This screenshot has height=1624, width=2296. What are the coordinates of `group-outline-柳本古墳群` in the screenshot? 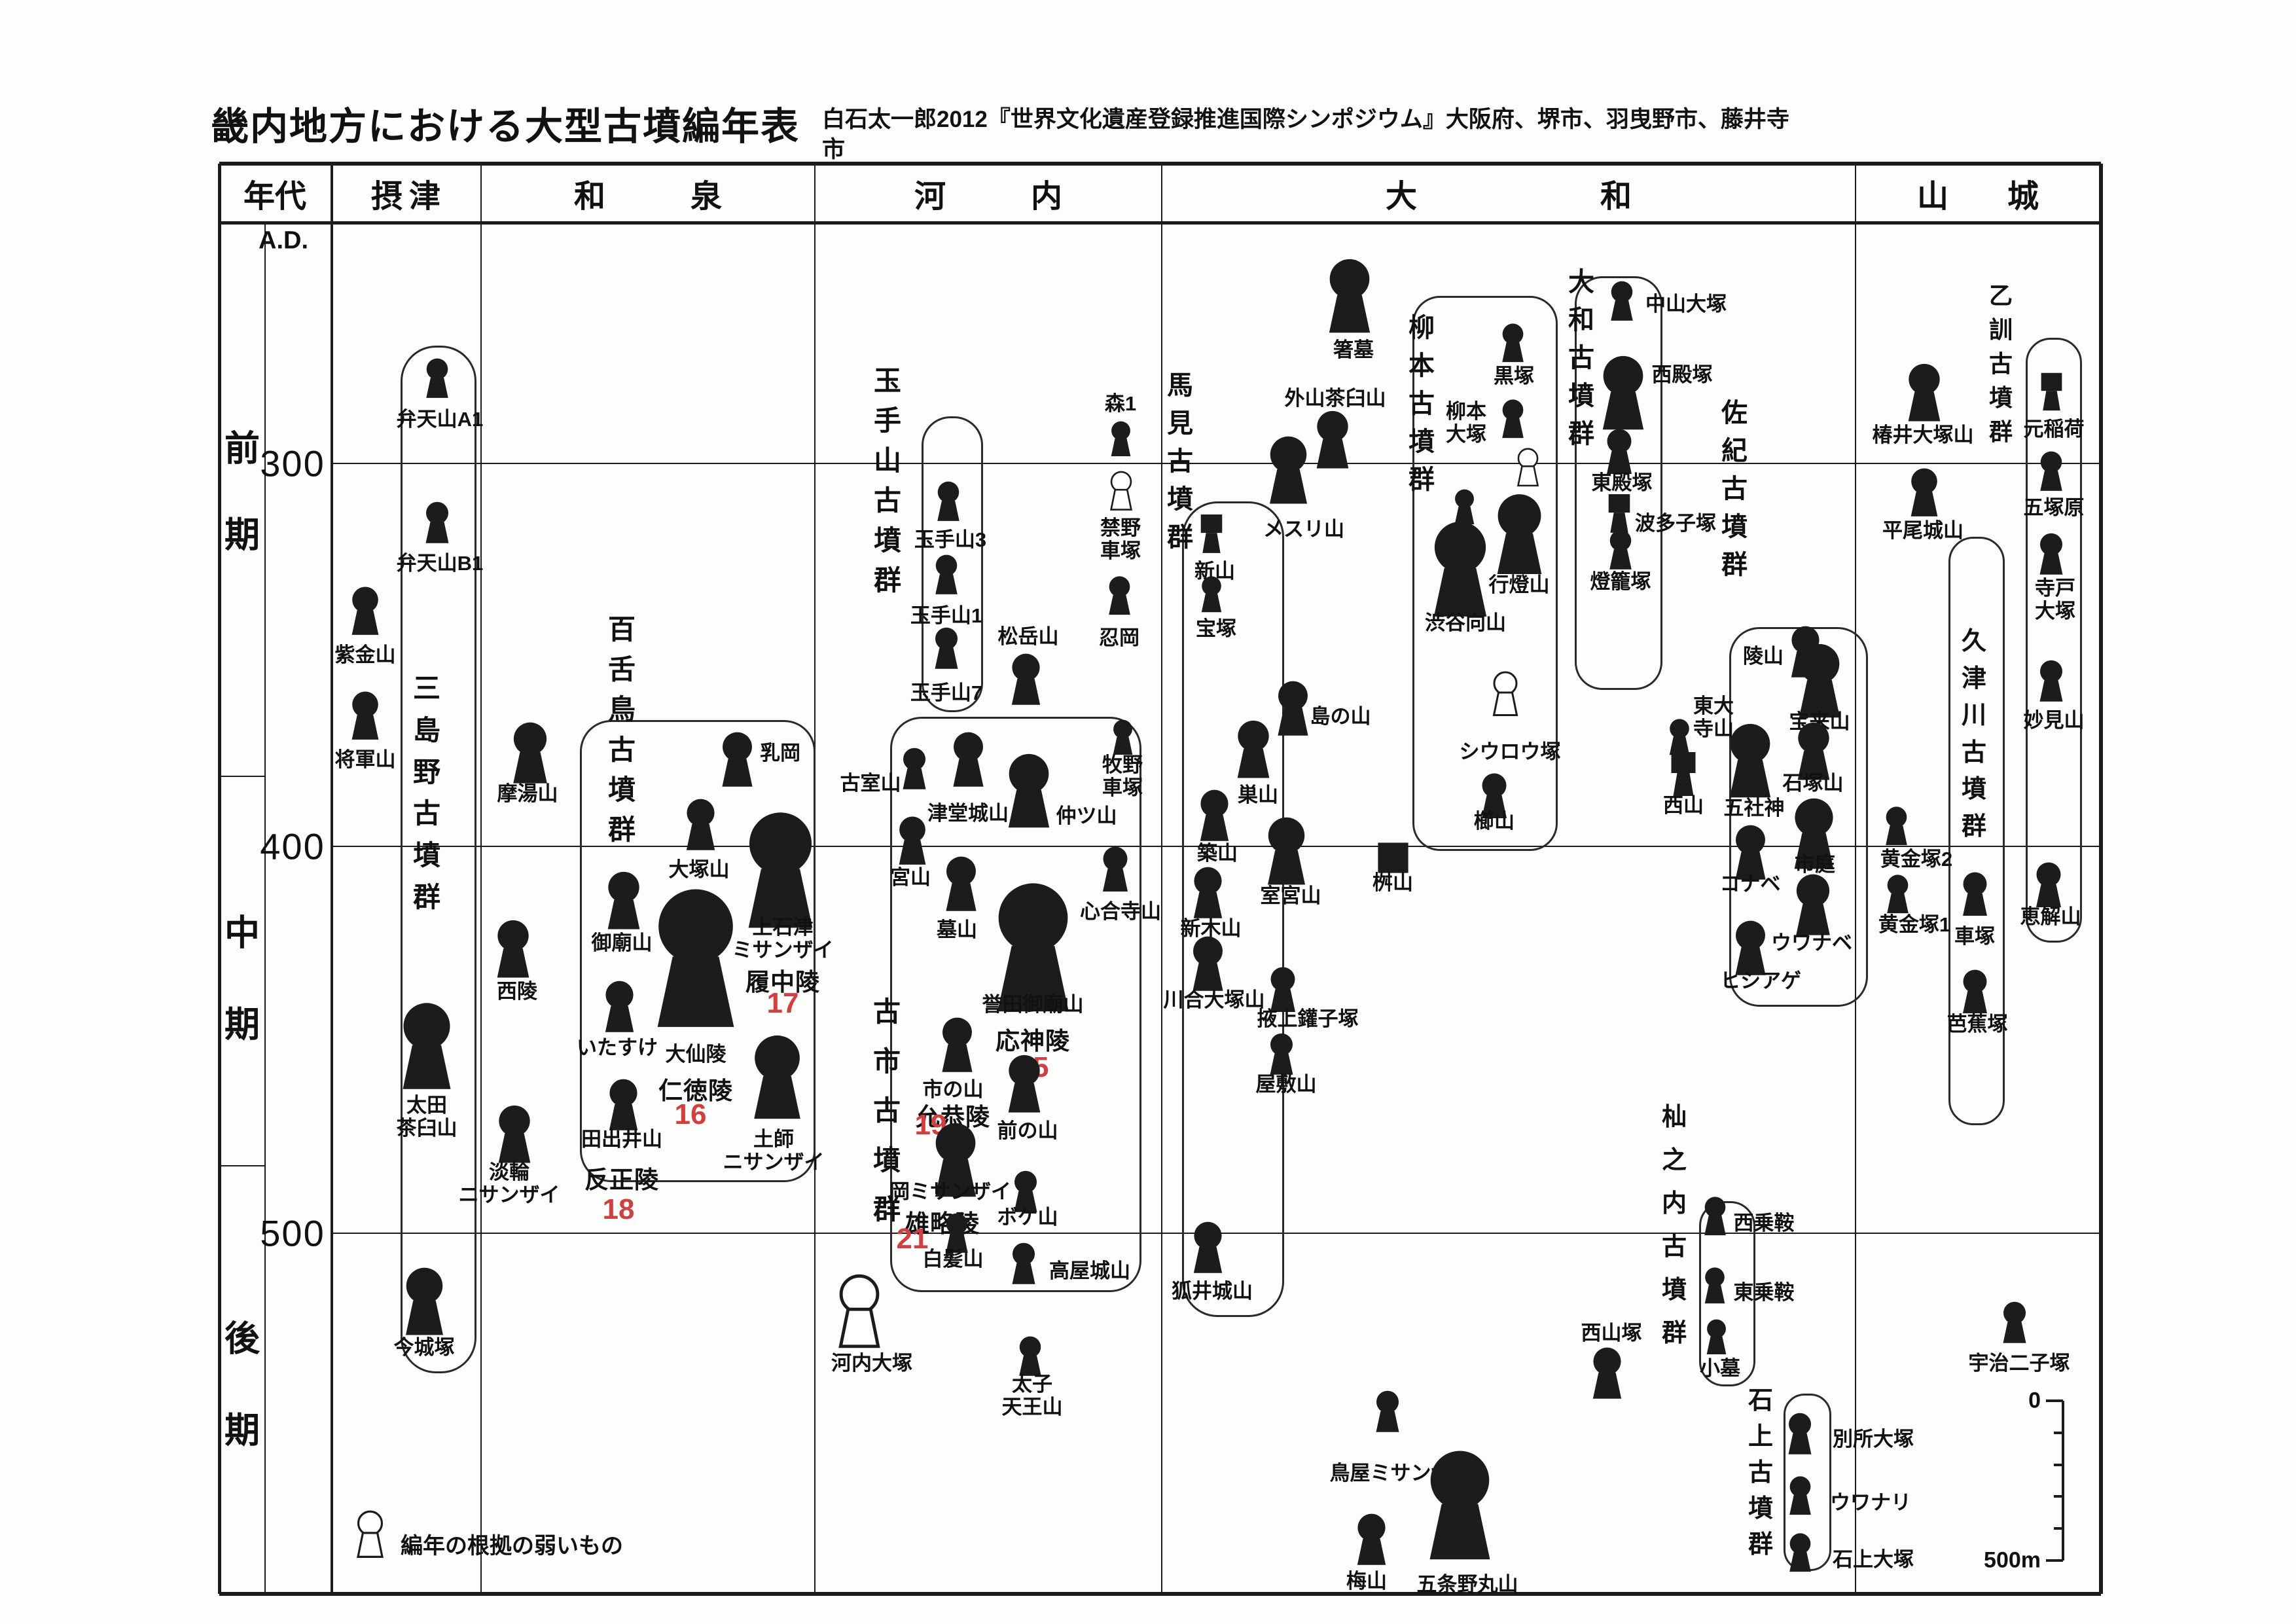 It's located at (1485, 573).